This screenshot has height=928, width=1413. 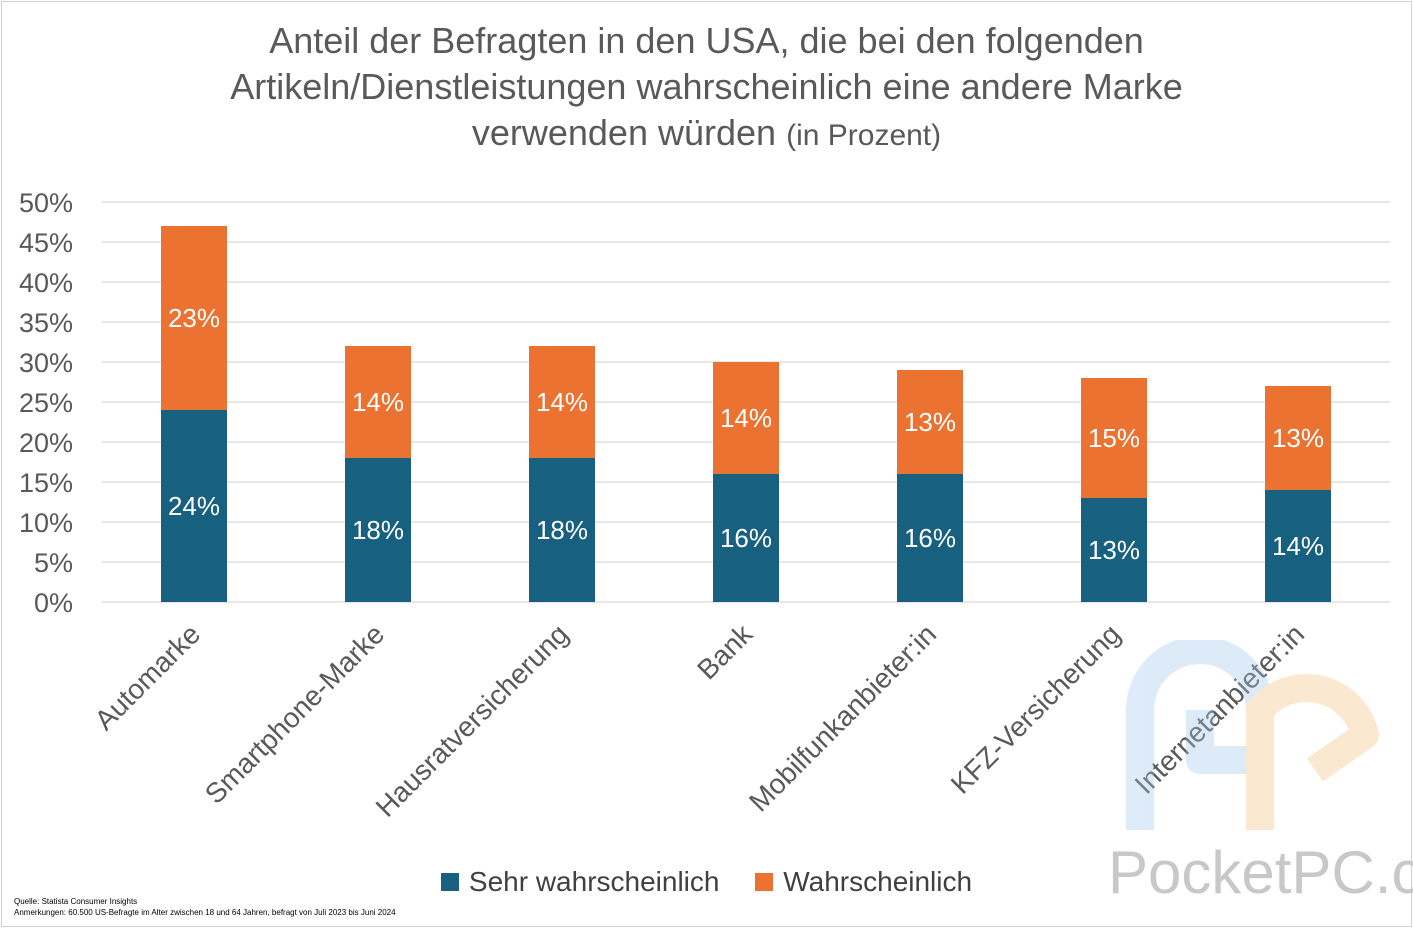 I want to click on y-axis-ticks: 0% 5% 10% 15% 20% 25% 30% 35% 40% 45% 50%, so click(x=46, y=403).